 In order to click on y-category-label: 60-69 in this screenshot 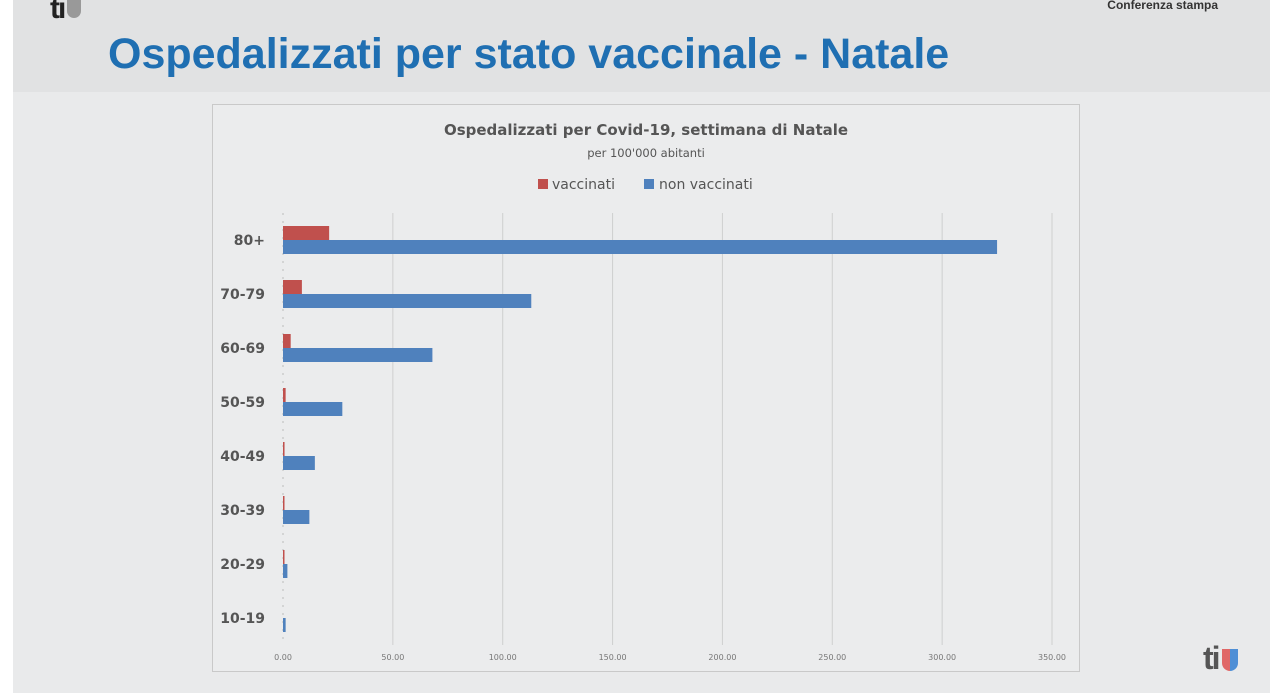, I will do `click(242, 349)`.